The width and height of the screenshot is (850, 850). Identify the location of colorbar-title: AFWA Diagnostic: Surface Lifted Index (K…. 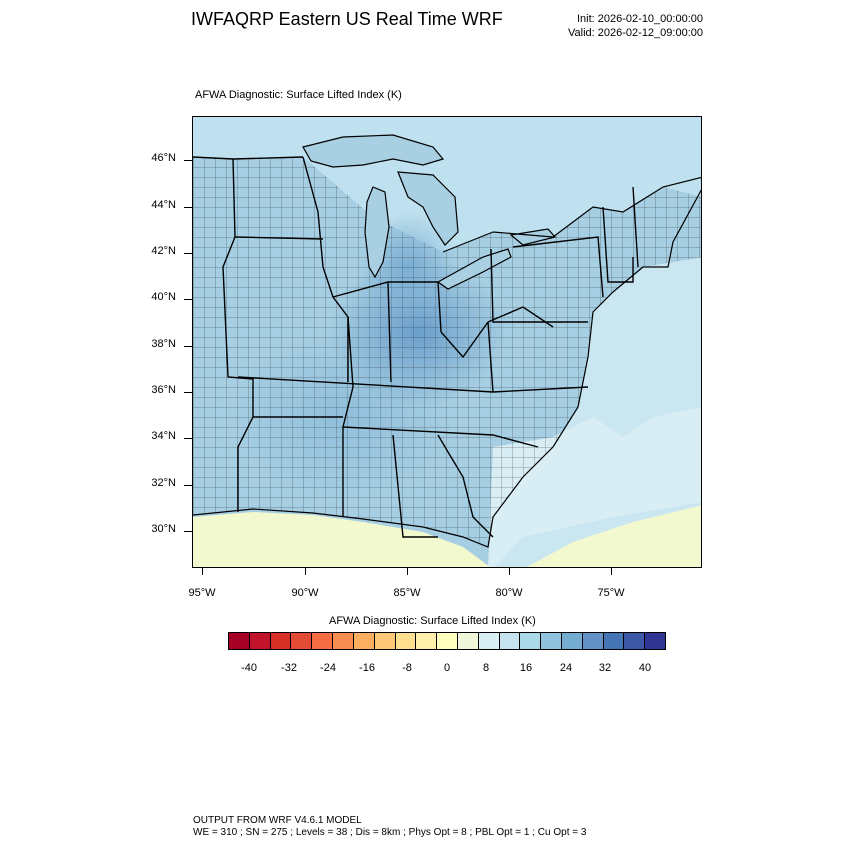
(432, 621).